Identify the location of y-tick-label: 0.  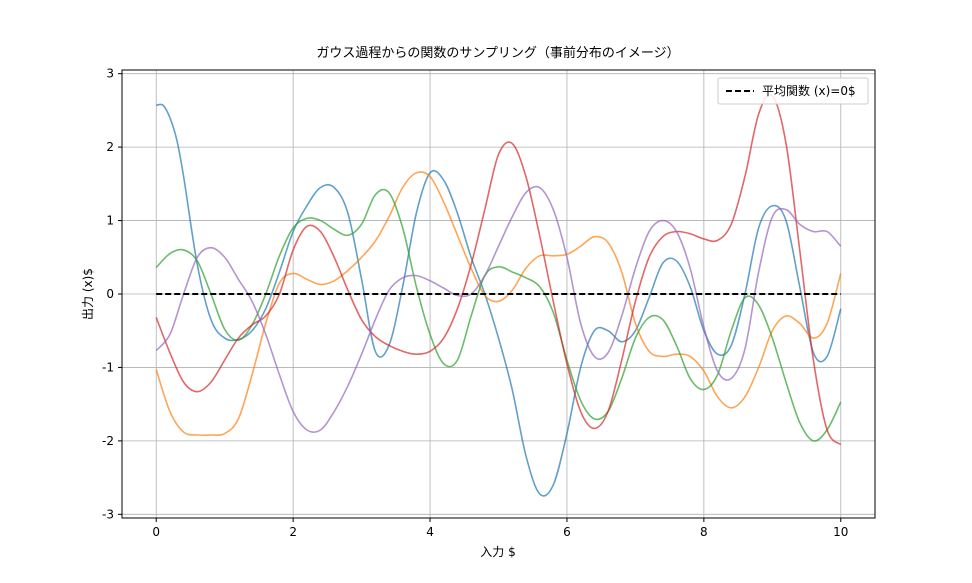
(110, 294).